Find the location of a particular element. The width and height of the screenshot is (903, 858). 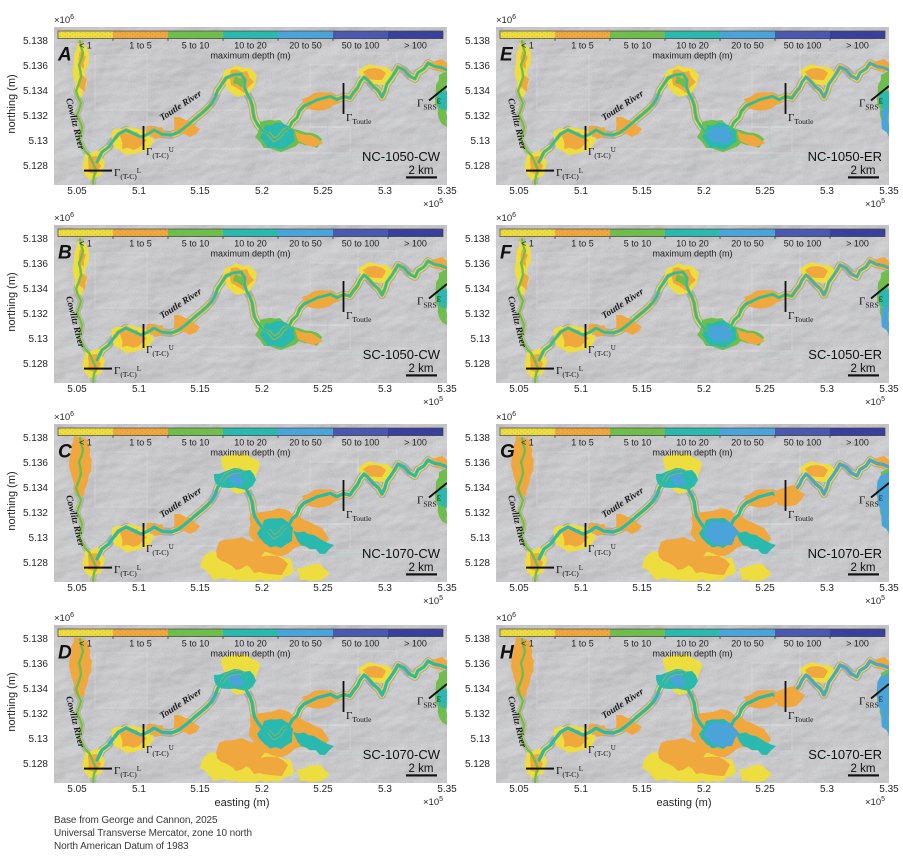

svg-text: NC-1050-CW is located at coordinates (401, 156).